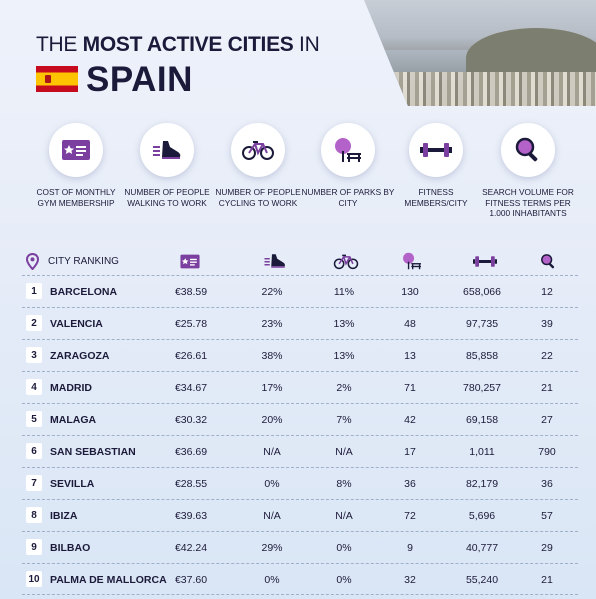  I want to click on cycling-cell: 7%, so click(344, 420).